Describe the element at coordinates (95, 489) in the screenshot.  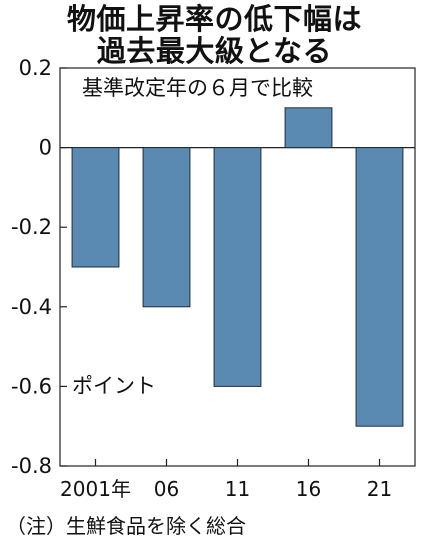
I see `x-tick-label: 2001年` at that location.